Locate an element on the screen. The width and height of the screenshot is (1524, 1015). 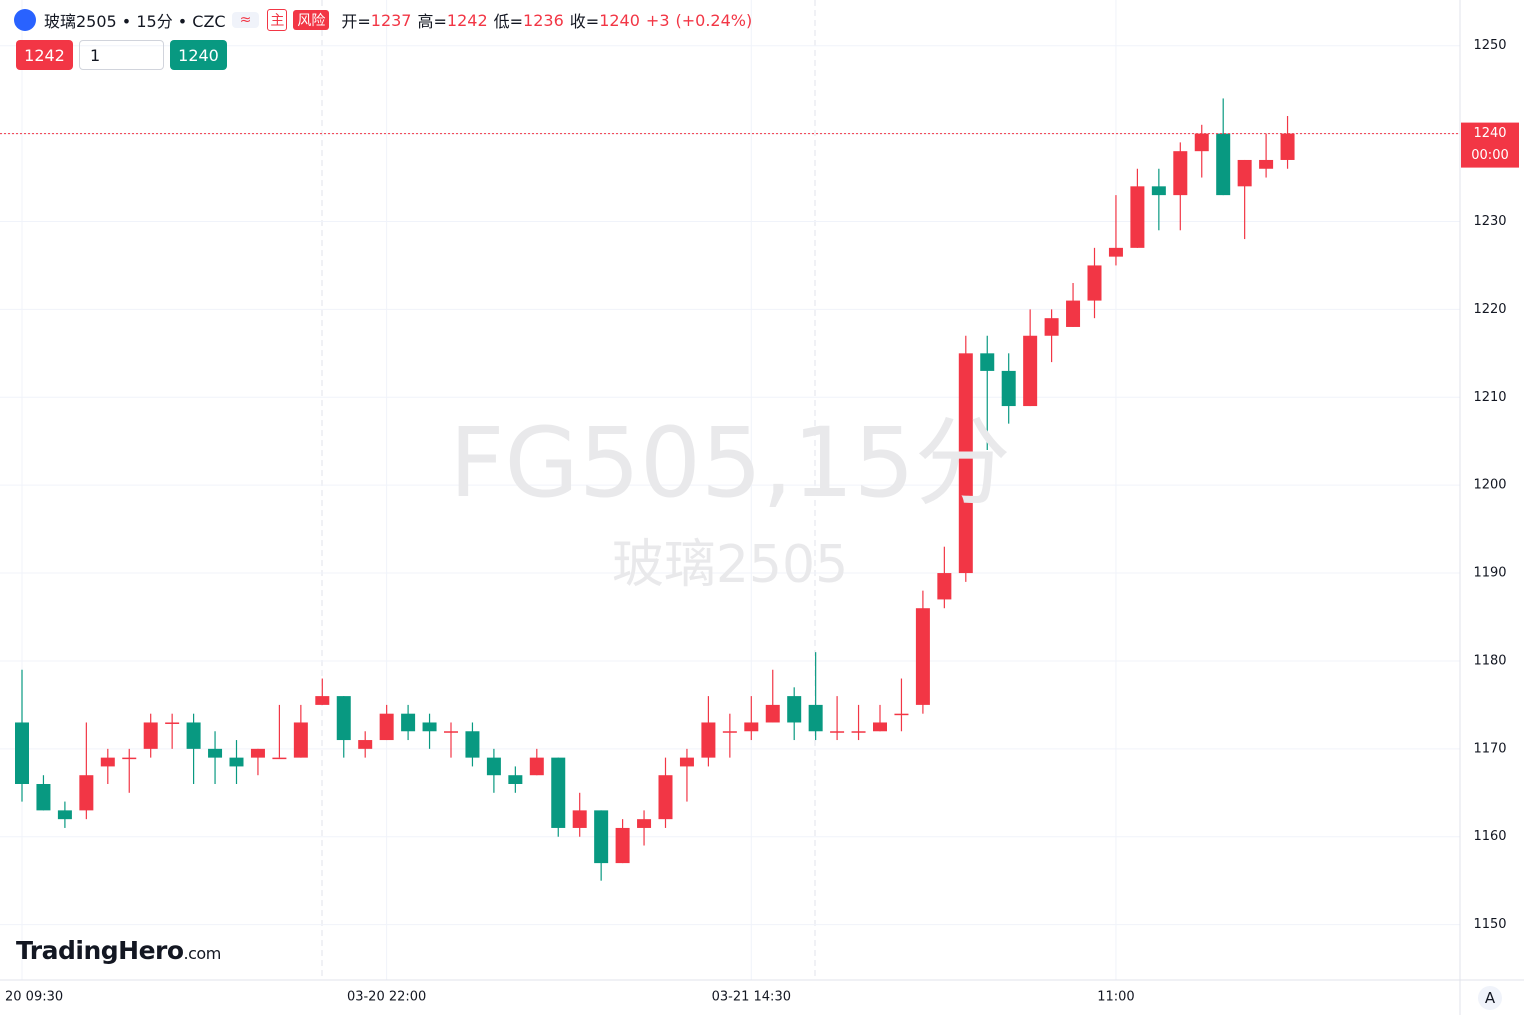
y-tick-label: 1160 is located at coordinates (1489, 836).